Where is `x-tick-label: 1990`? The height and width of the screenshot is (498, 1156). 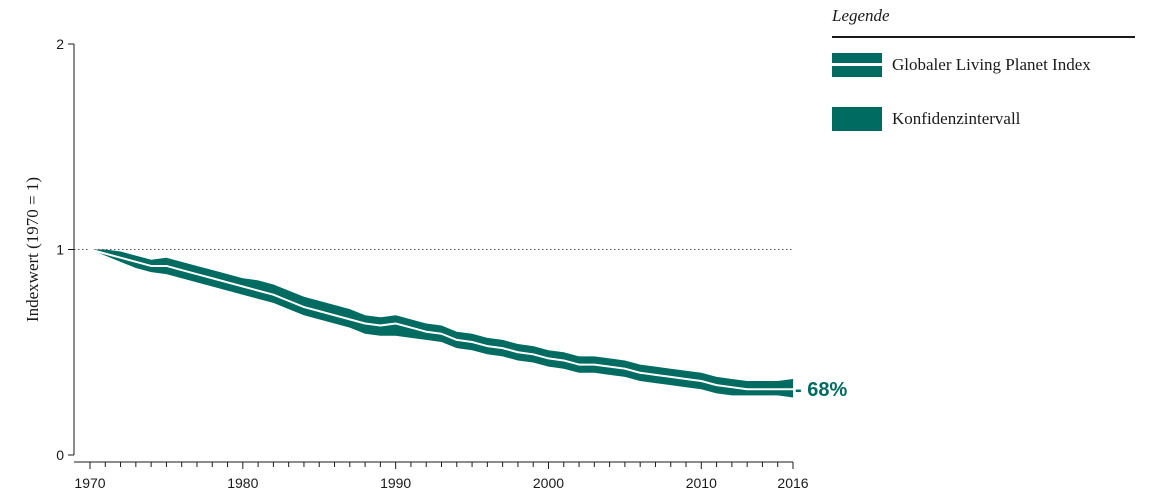 x-tick-label: 1990 is located at coordinates (395, 483).